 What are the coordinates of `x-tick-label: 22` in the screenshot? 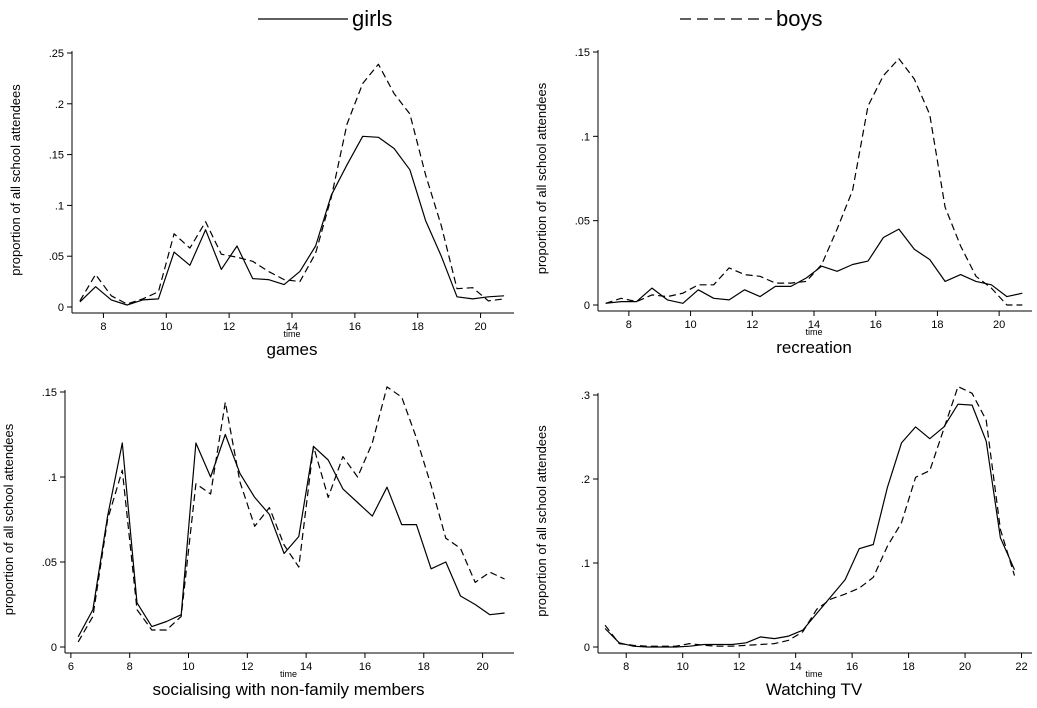 It's located at (1021, 667).